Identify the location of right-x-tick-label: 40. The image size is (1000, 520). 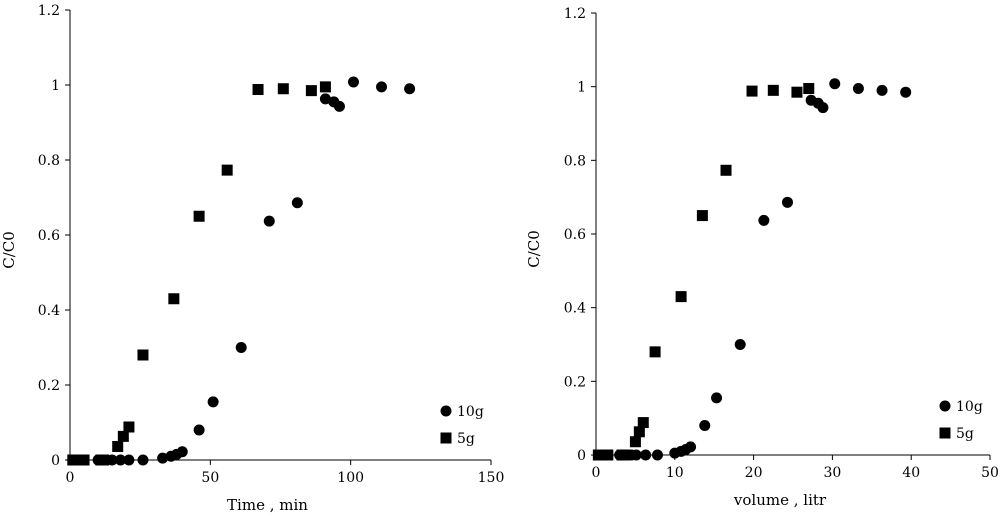
(911, 473).